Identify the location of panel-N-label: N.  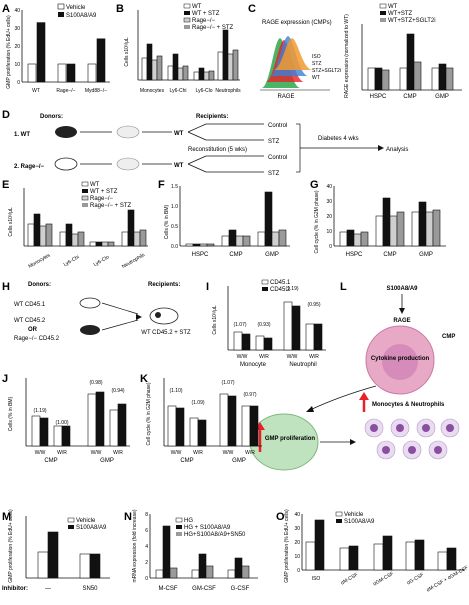
(128, 517).